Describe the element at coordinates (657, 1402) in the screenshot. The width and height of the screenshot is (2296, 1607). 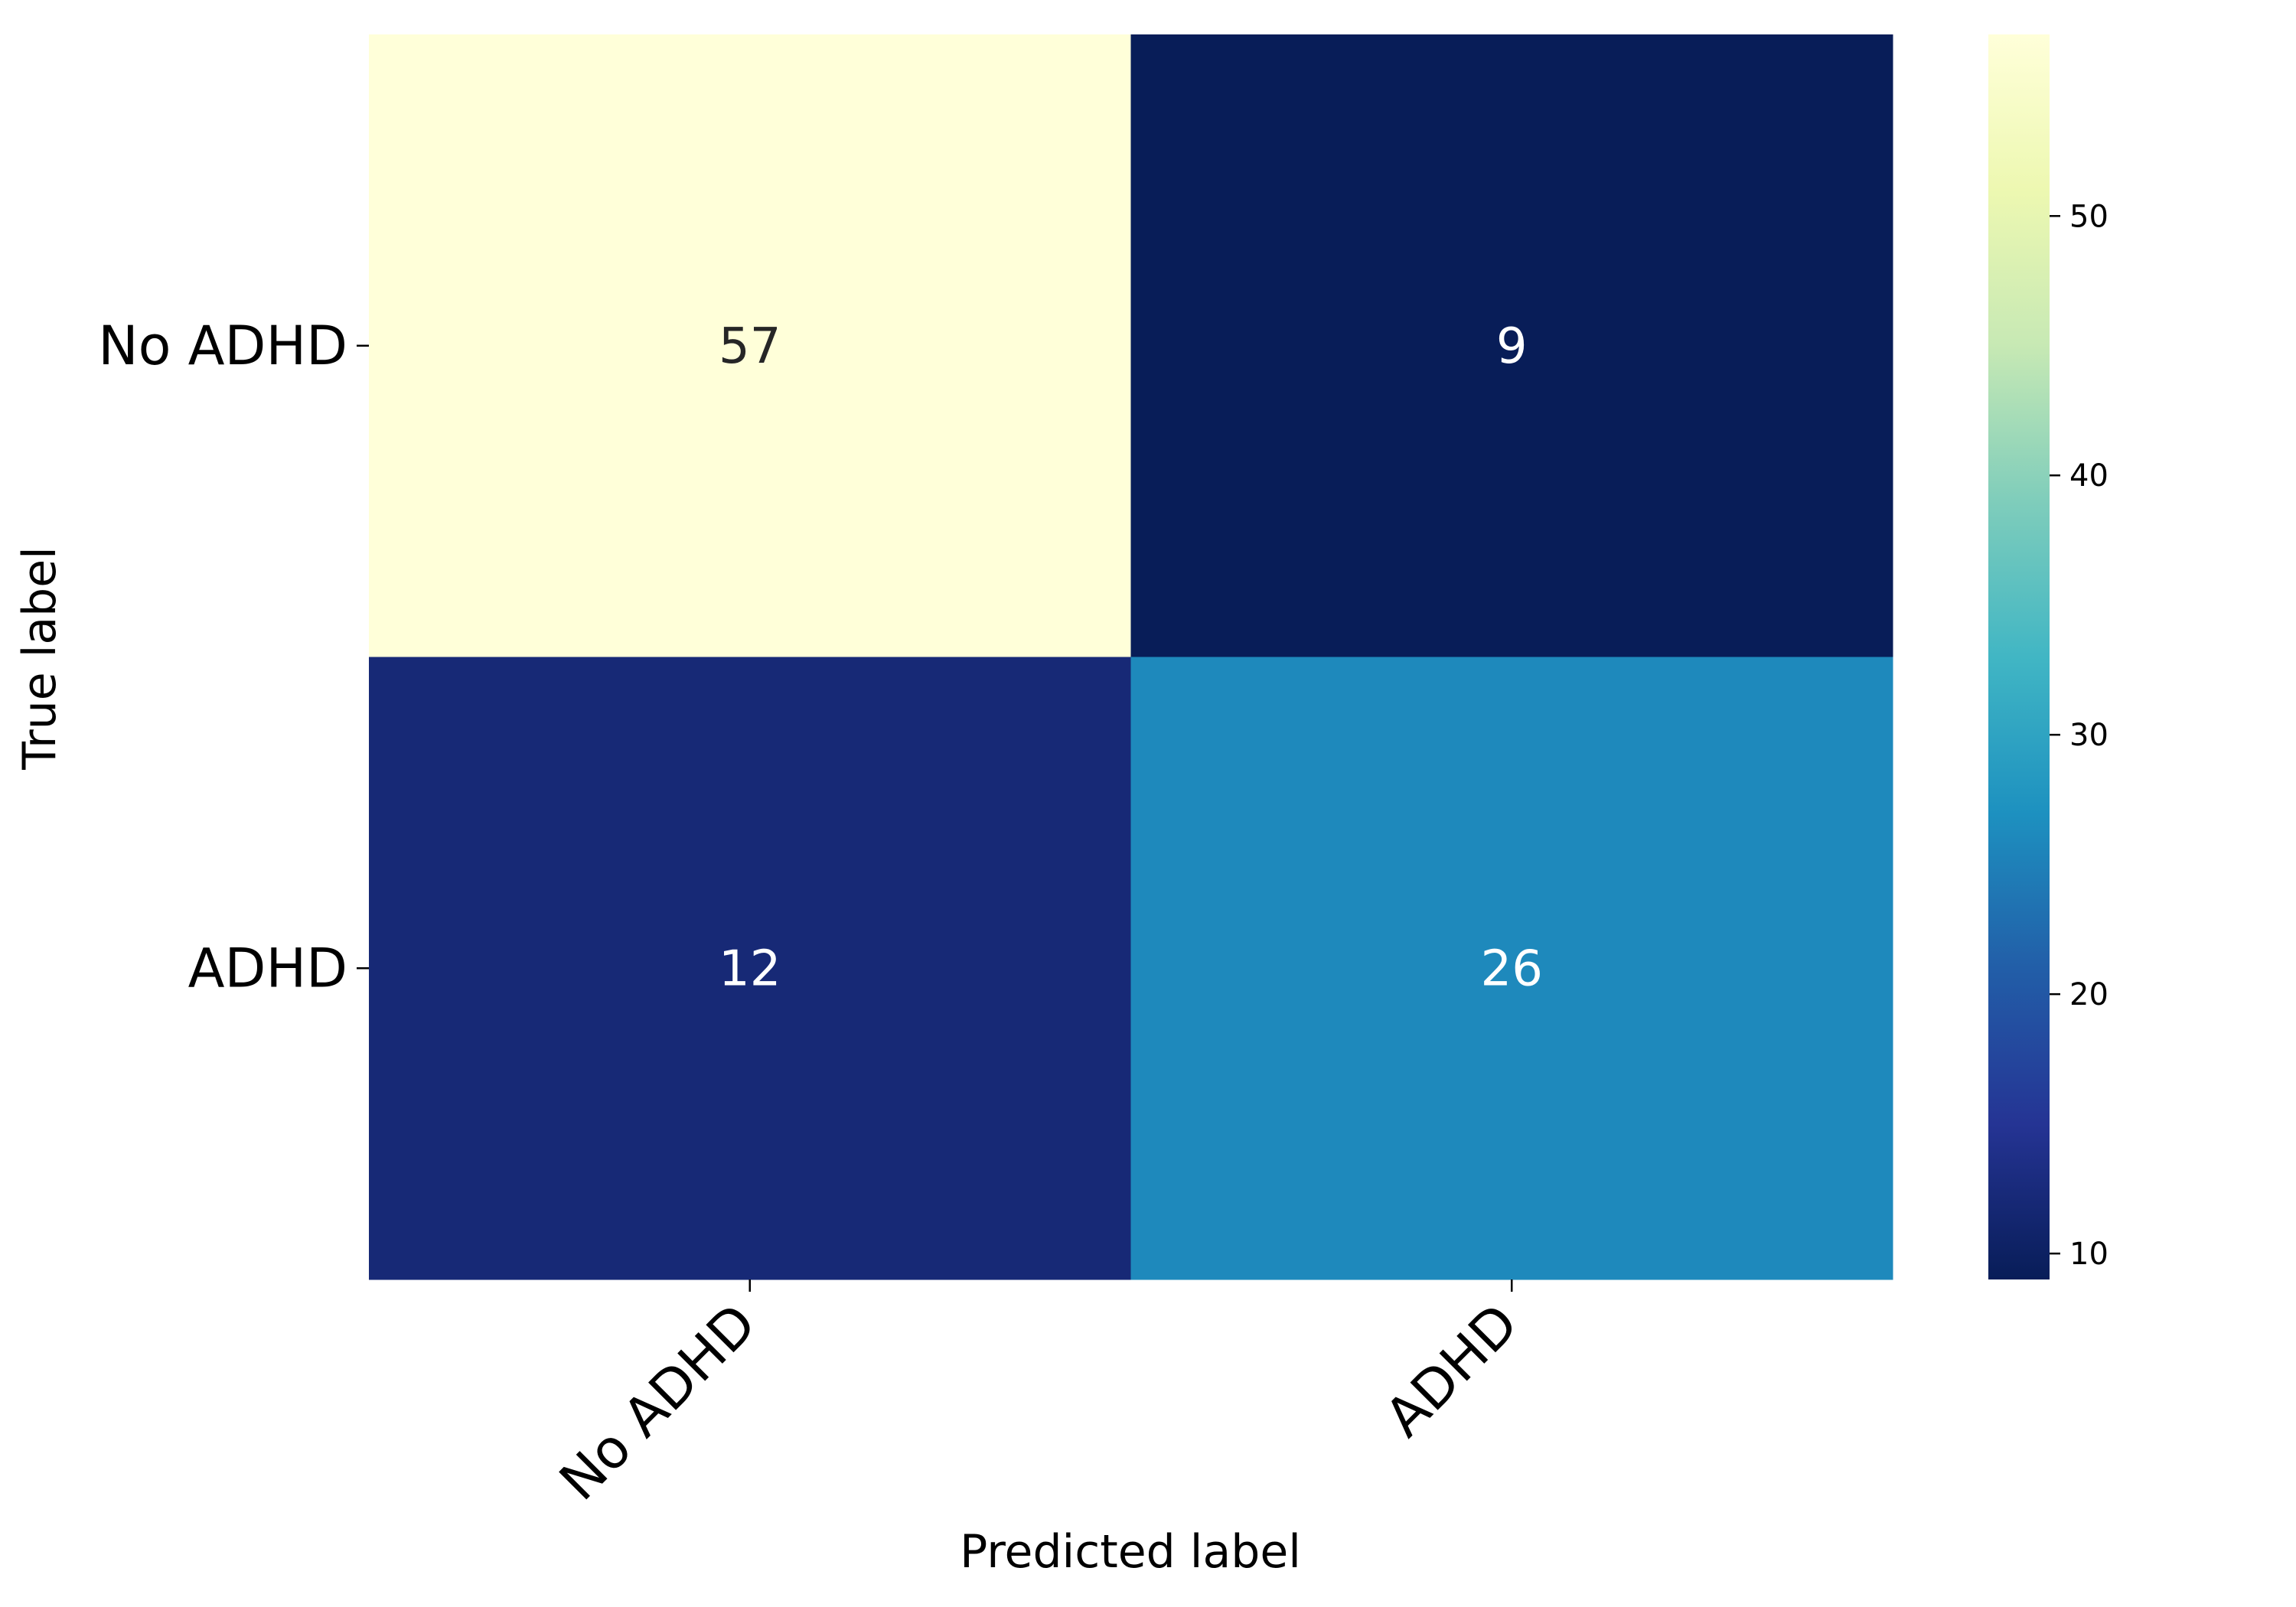
I see `x-tick-label: No ADHD` at that location.